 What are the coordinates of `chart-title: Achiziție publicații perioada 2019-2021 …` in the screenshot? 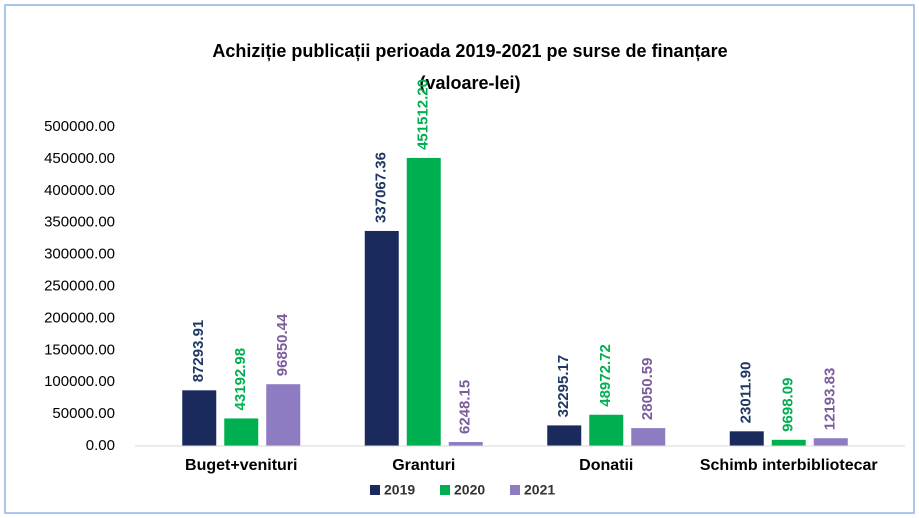 It's located at (469, 51).